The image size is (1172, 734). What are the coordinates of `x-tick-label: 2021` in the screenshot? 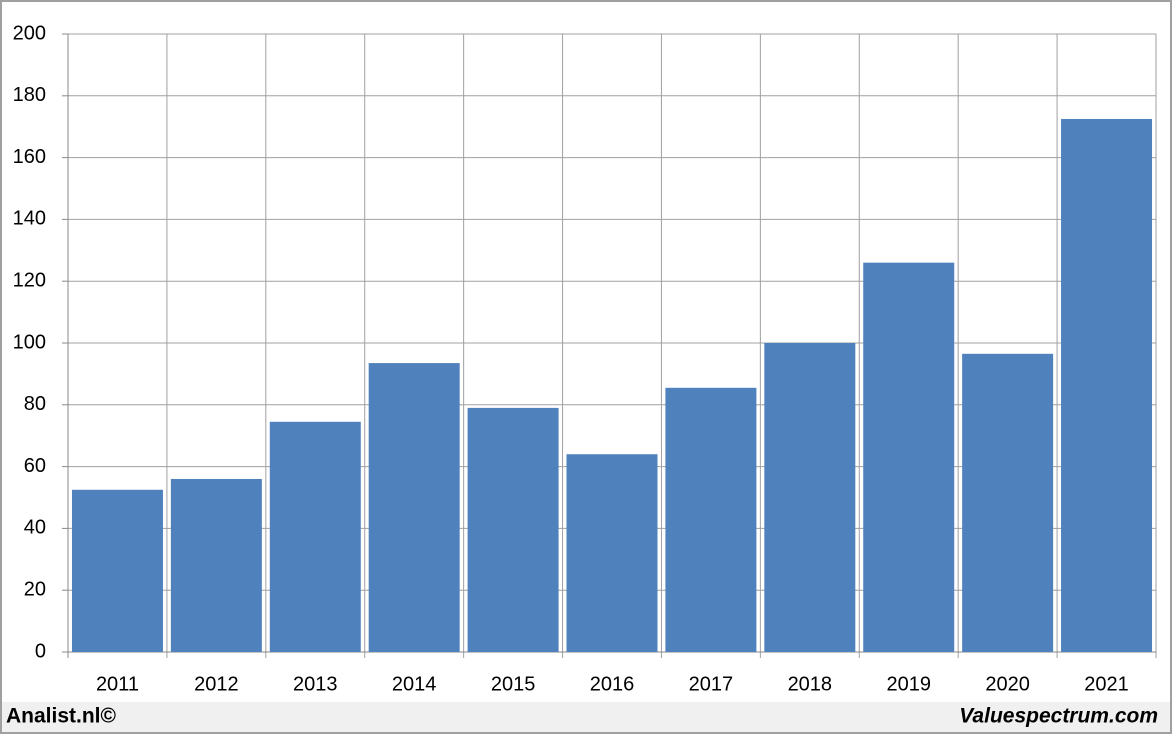 It's located at (1106, 684).